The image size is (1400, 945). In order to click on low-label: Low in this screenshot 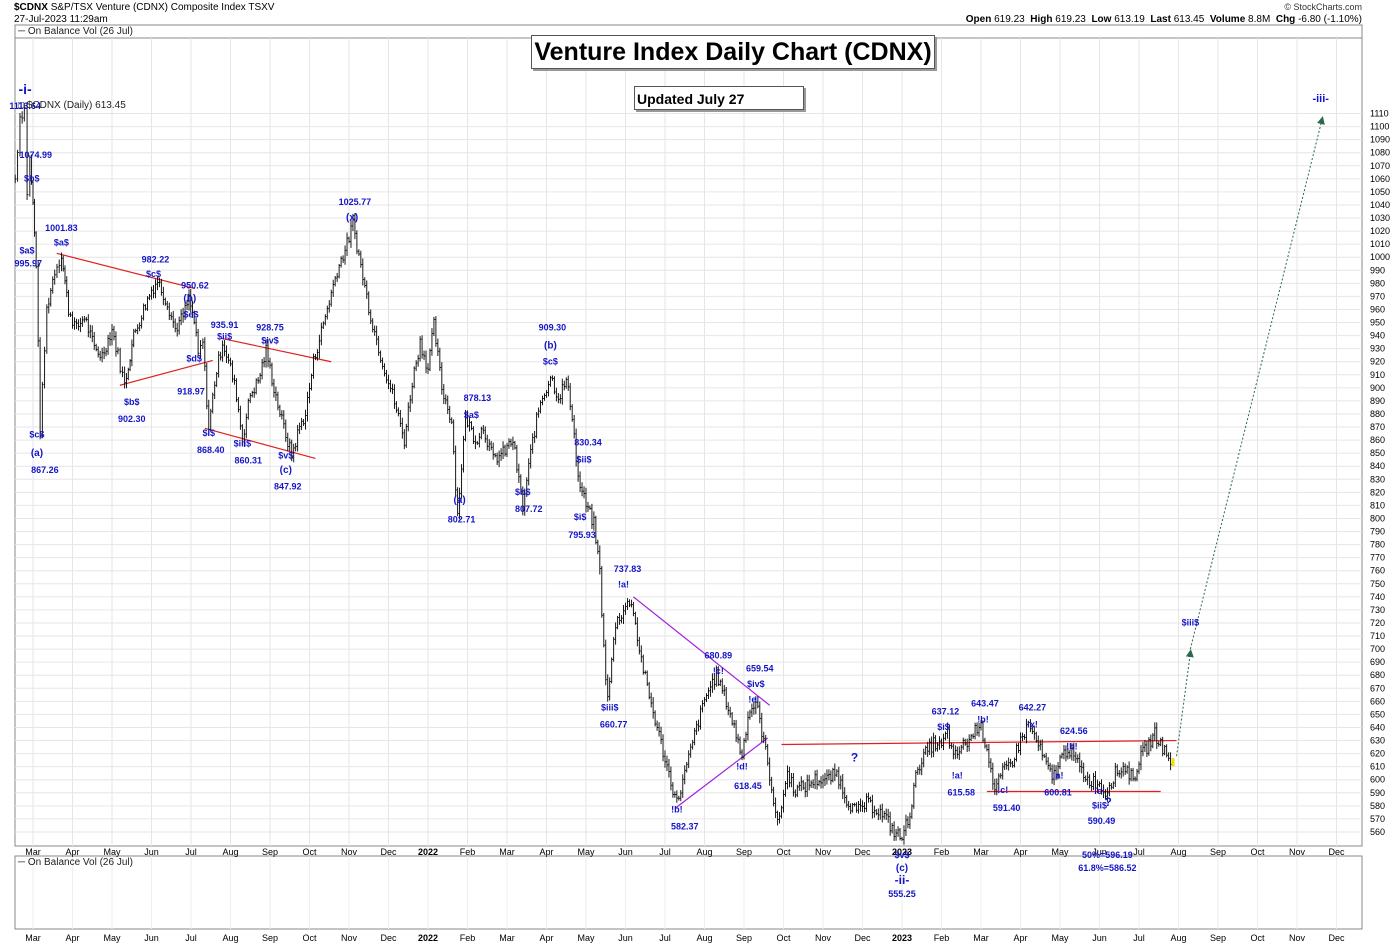, I will do `click(1101, 19)`.